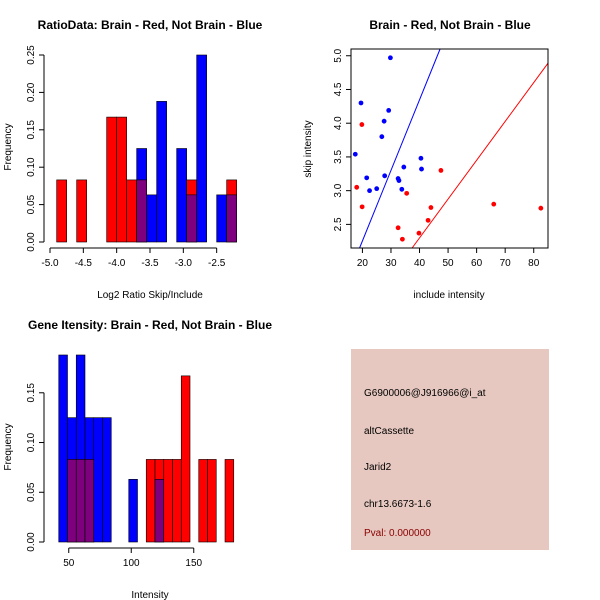 The width and height of the screenshot is (600, 600). What do you see at coordinates (450, 449) in the screenshot?
I see `info-panel` at bounding box center [450, 449].